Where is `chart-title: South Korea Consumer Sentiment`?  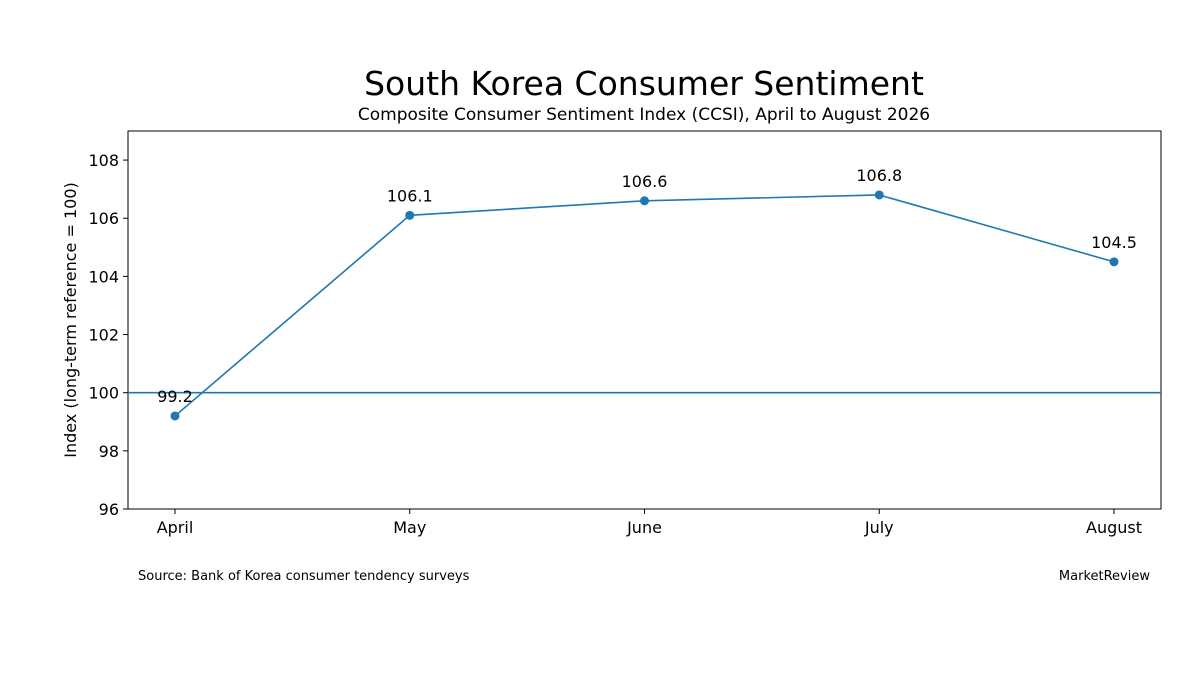 chart-title: South Korea Consumer Sentiment is located at coordinates (644, 83).